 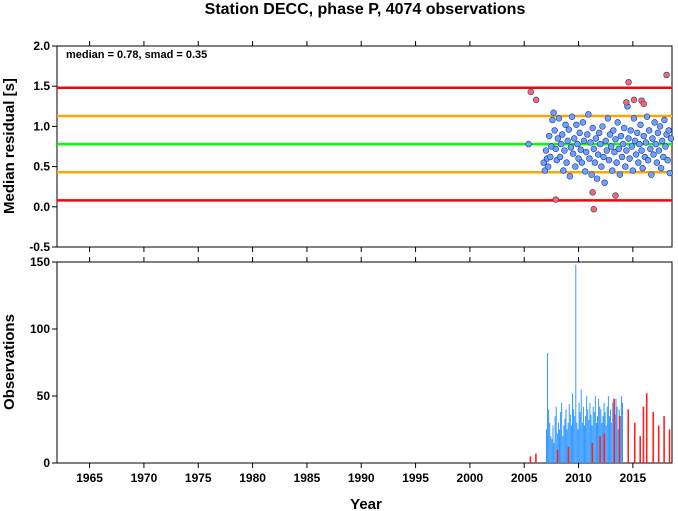 I want to click on x-tick-label: 1990, so click(x=361, y=478).